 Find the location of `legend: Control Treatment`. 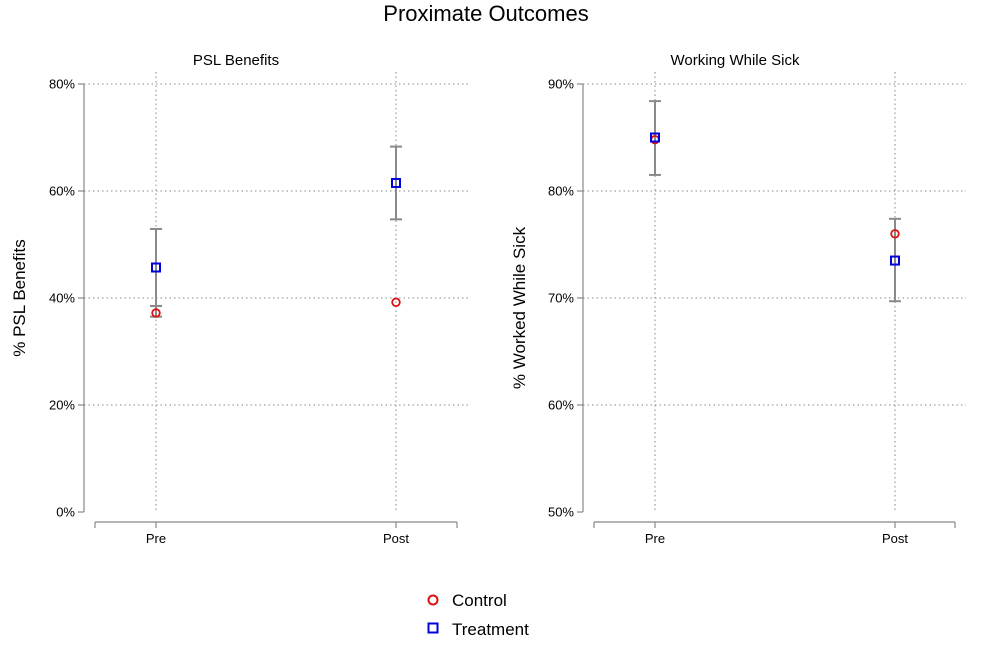

legend: Control Treatment is located at coordinates (478, 615).